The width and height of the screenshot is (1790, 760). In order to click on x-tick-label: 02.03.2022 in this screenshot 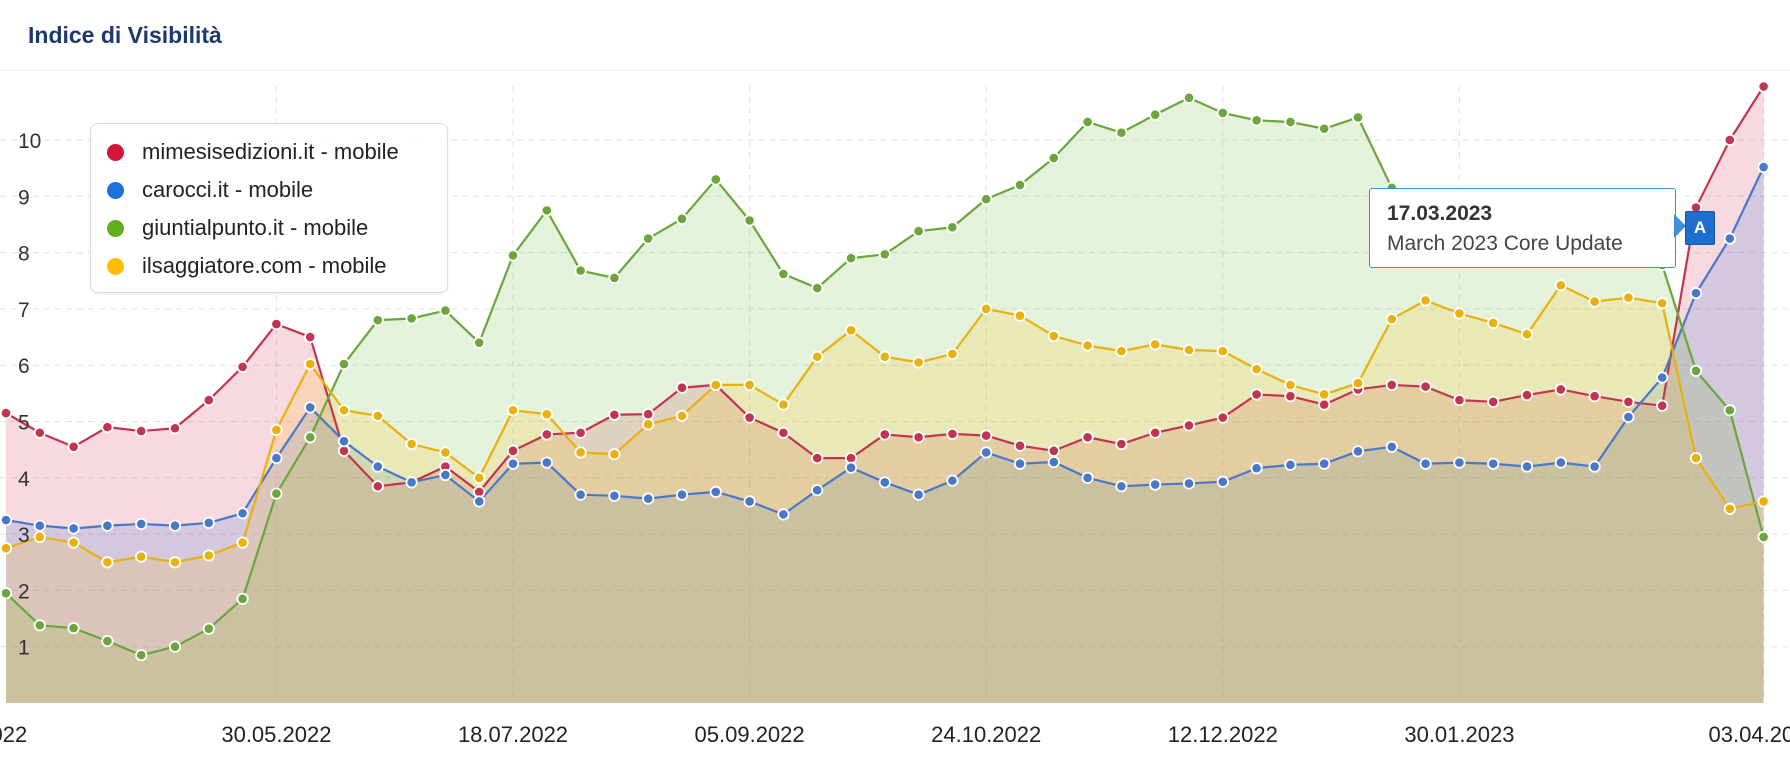, I will do `click(13, 734)`.